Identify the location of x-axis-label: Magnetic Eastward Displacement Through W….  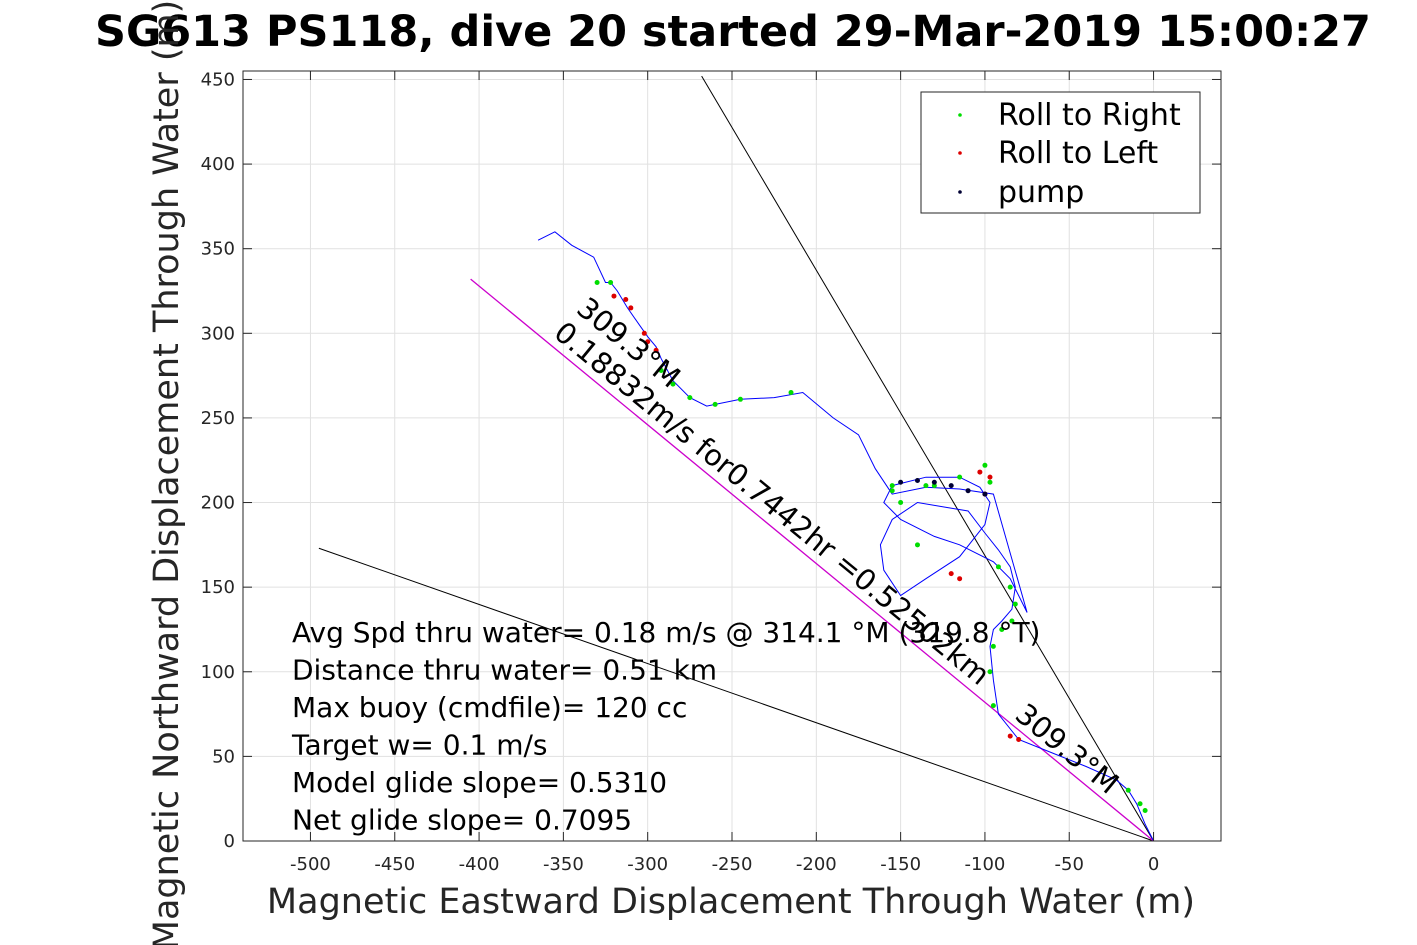
(731, 902).